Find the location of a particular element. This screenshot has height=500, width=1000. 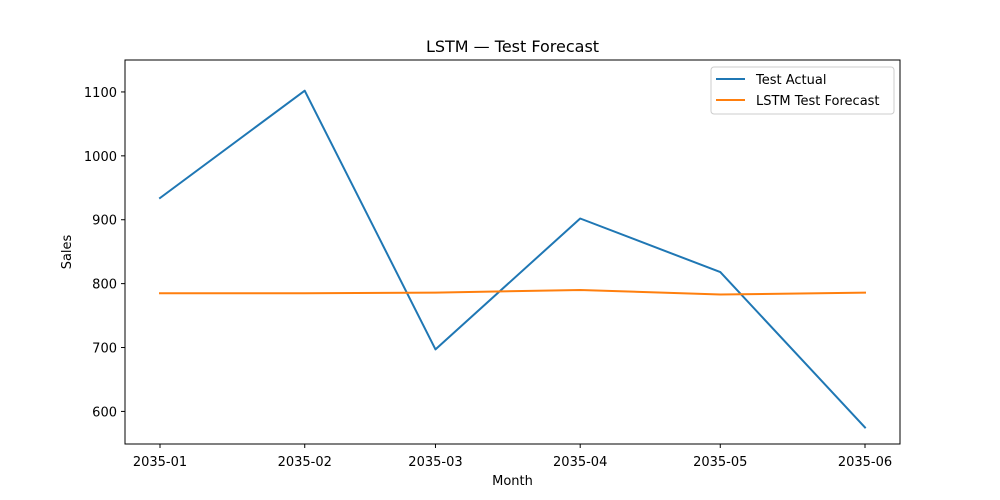

y-axis: 600 700 800 900 1000 1100 is located at coordinates (104, 253).